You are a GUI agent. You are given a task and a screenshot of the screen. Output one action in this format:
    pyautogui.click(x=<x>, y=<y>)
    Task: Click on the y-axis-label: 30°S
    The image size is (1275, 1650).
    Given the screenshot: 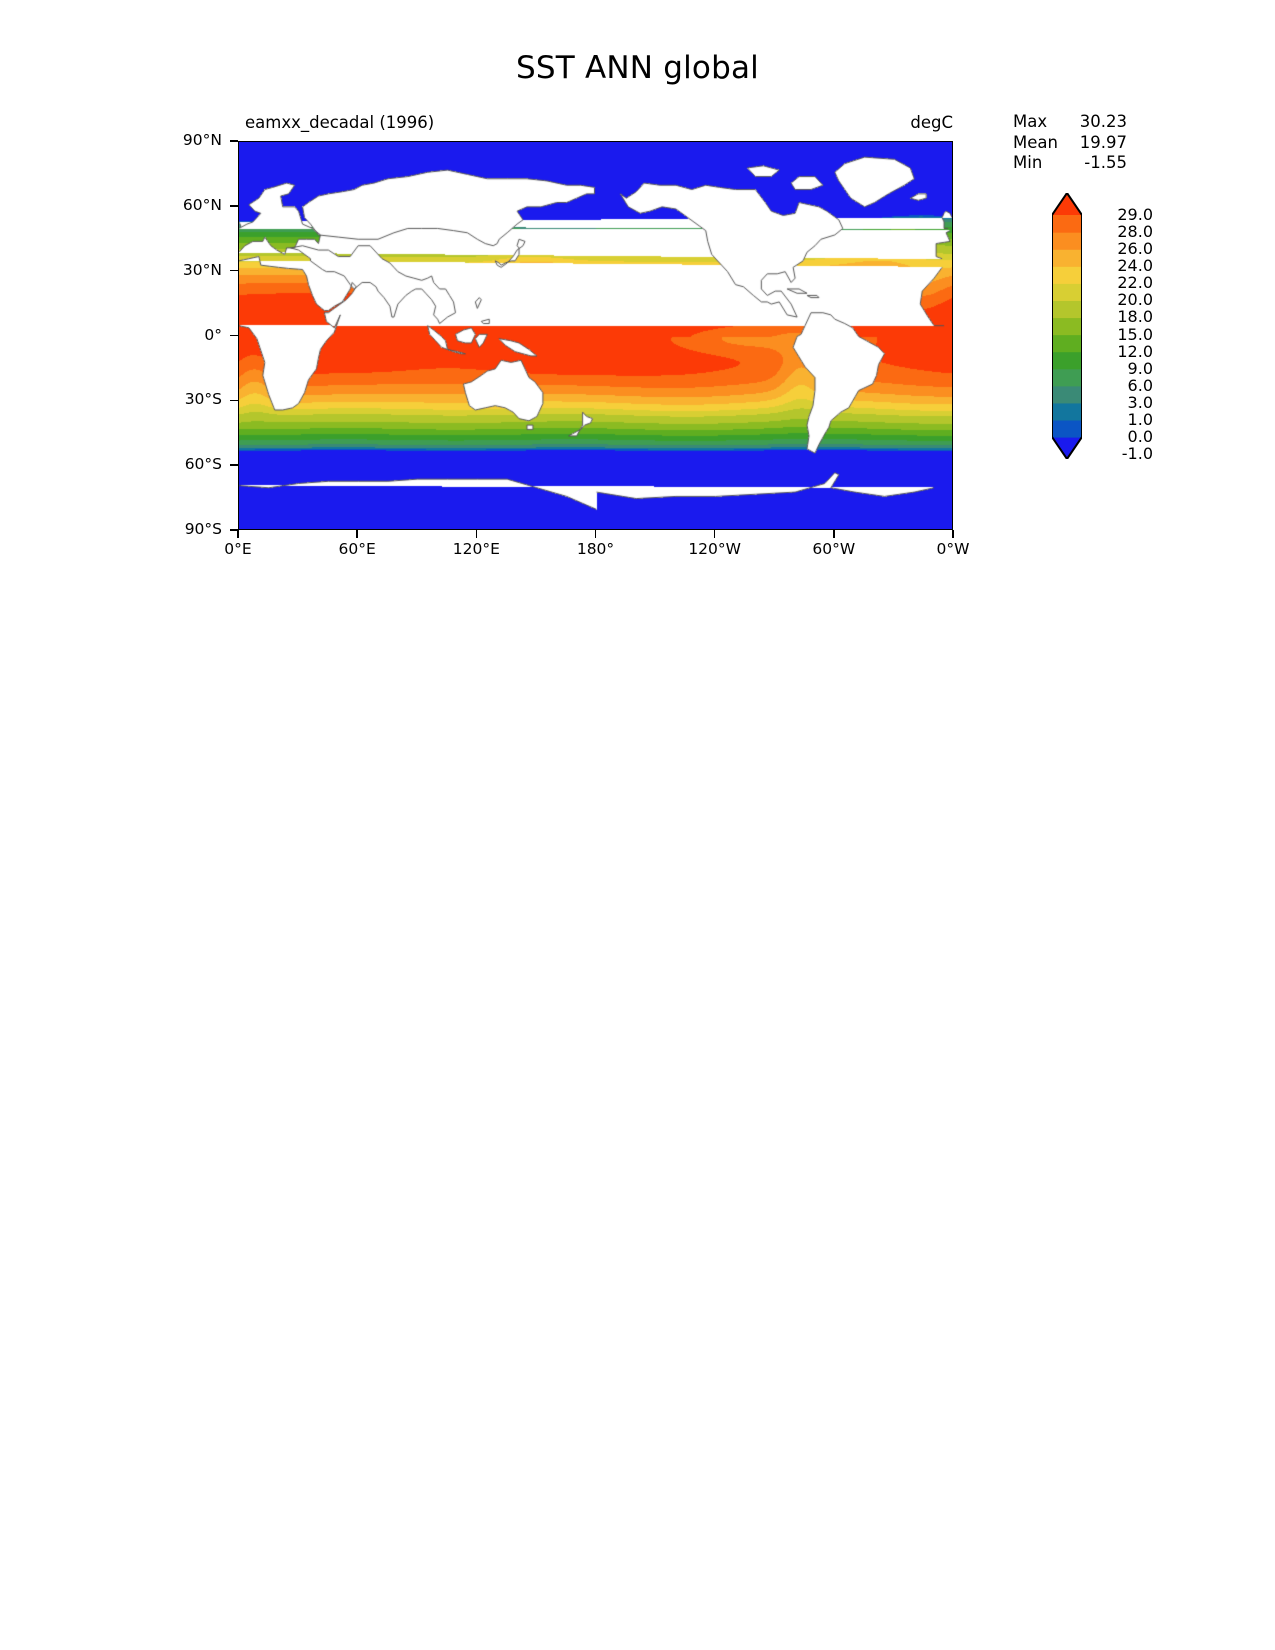 What is the action you would take?
    pyautogui.click(x=203, y=399)
    